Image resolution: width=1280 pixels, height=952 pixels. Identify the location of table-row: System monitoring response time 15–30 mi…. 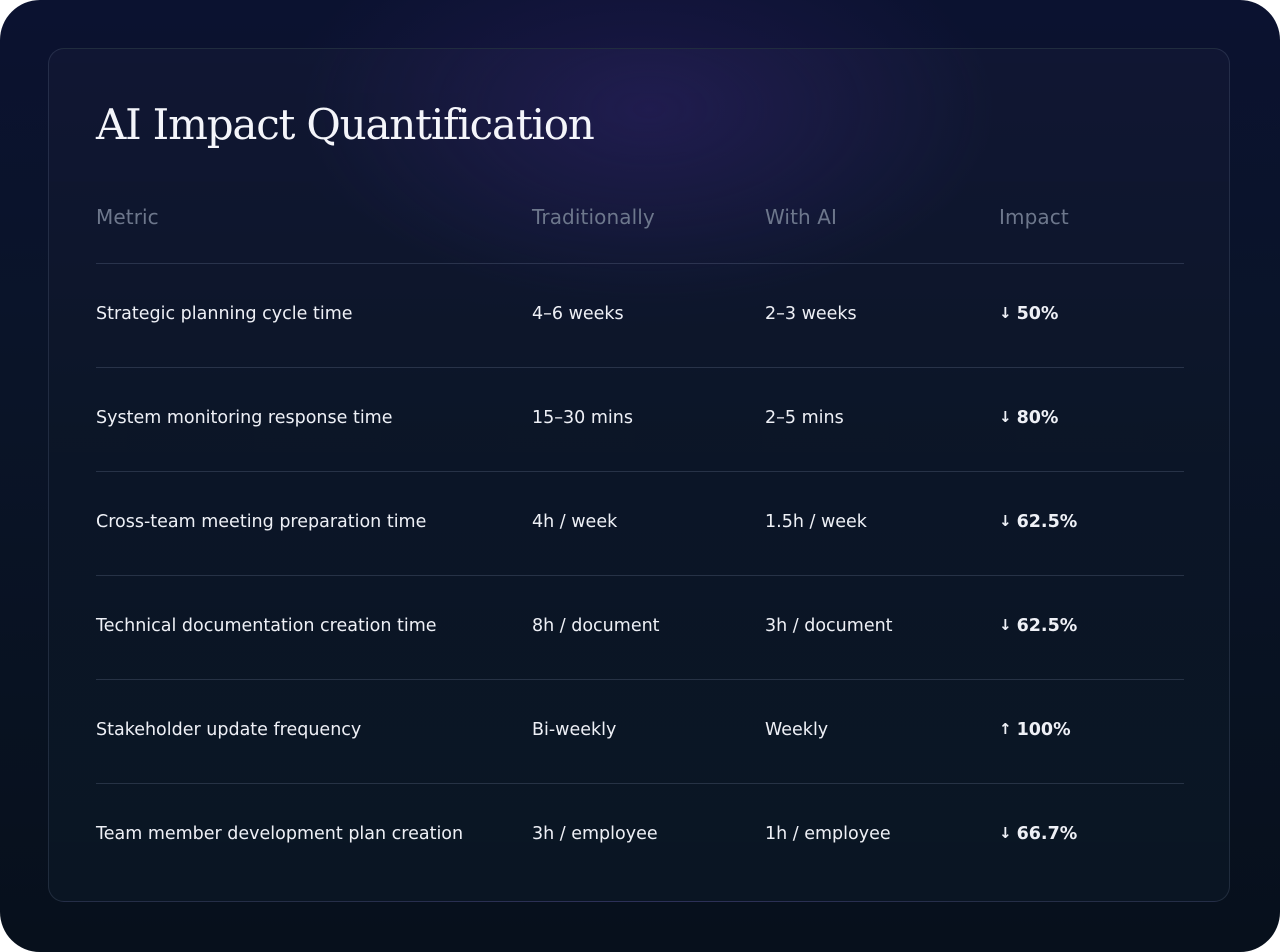
(640, 420).